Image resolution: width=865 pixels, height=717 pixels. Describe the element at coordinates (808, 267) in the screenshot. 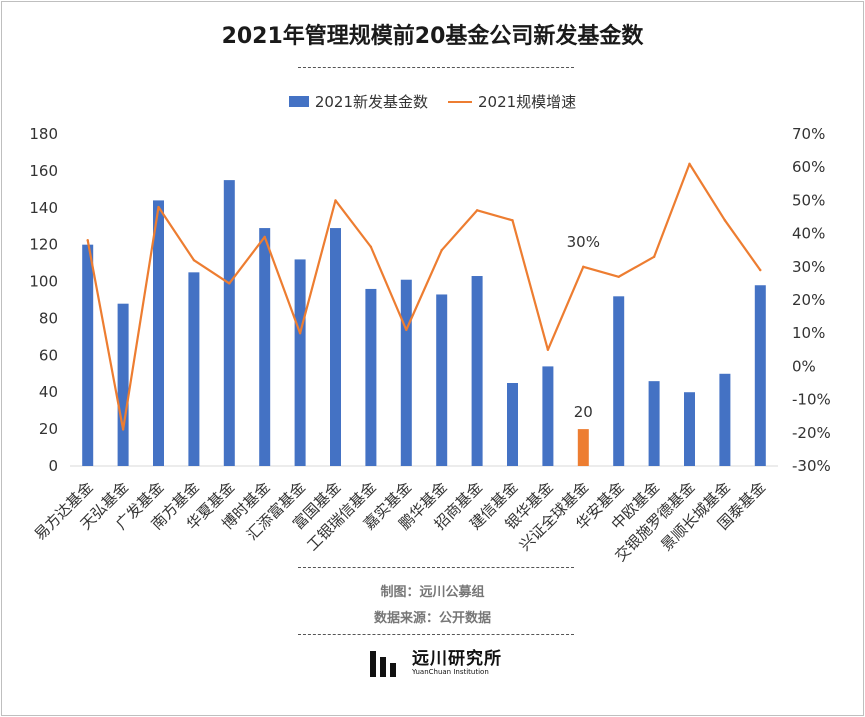

I see `y-right-tick-label: 30%` at that location.